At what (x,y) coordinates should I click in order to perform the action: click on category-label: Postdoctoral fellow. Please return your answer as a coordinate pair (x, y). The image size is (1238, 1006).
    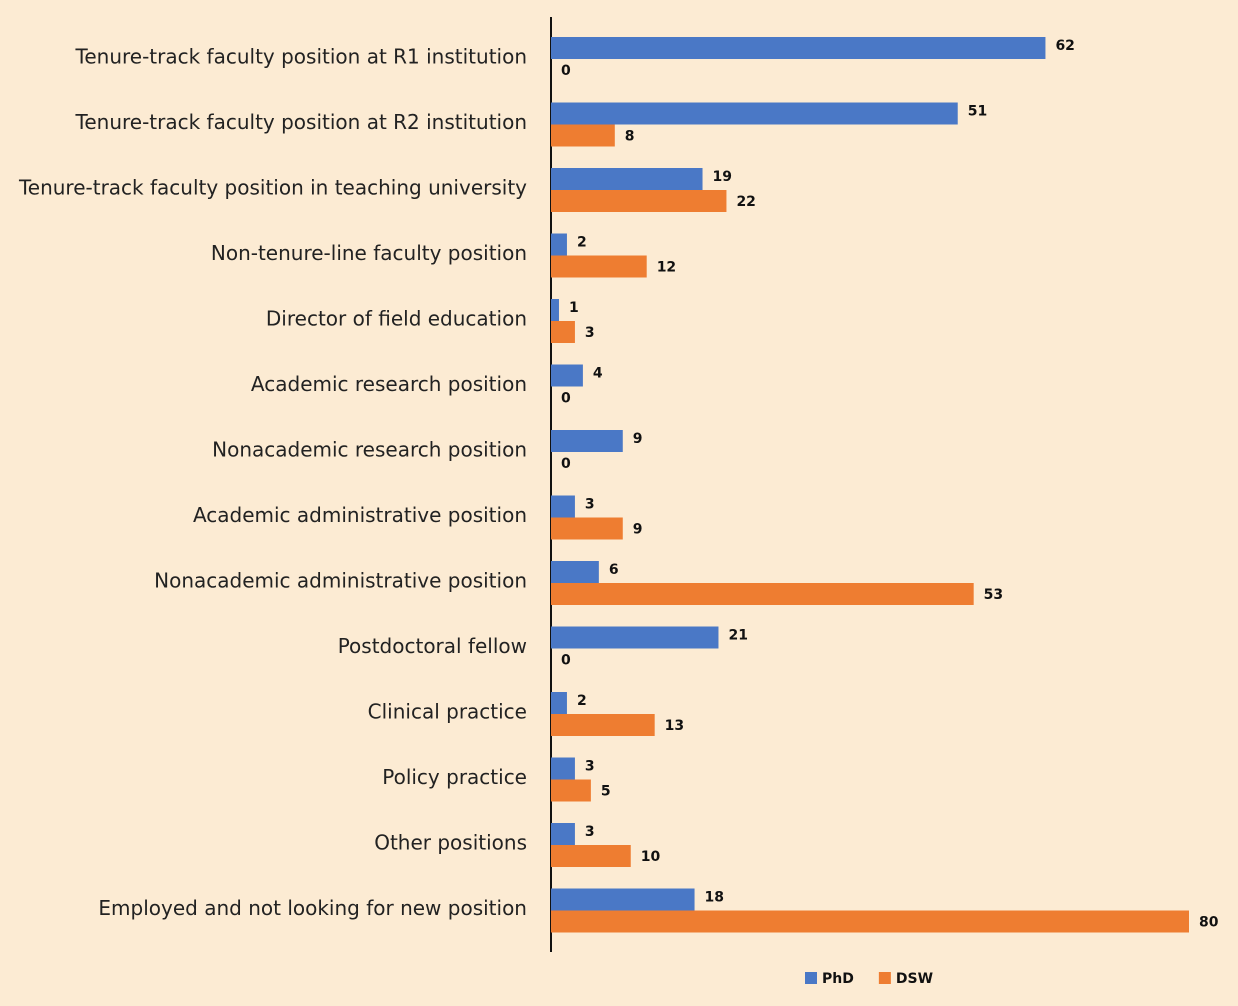
    Looking at the image, I should click on (432, 646).